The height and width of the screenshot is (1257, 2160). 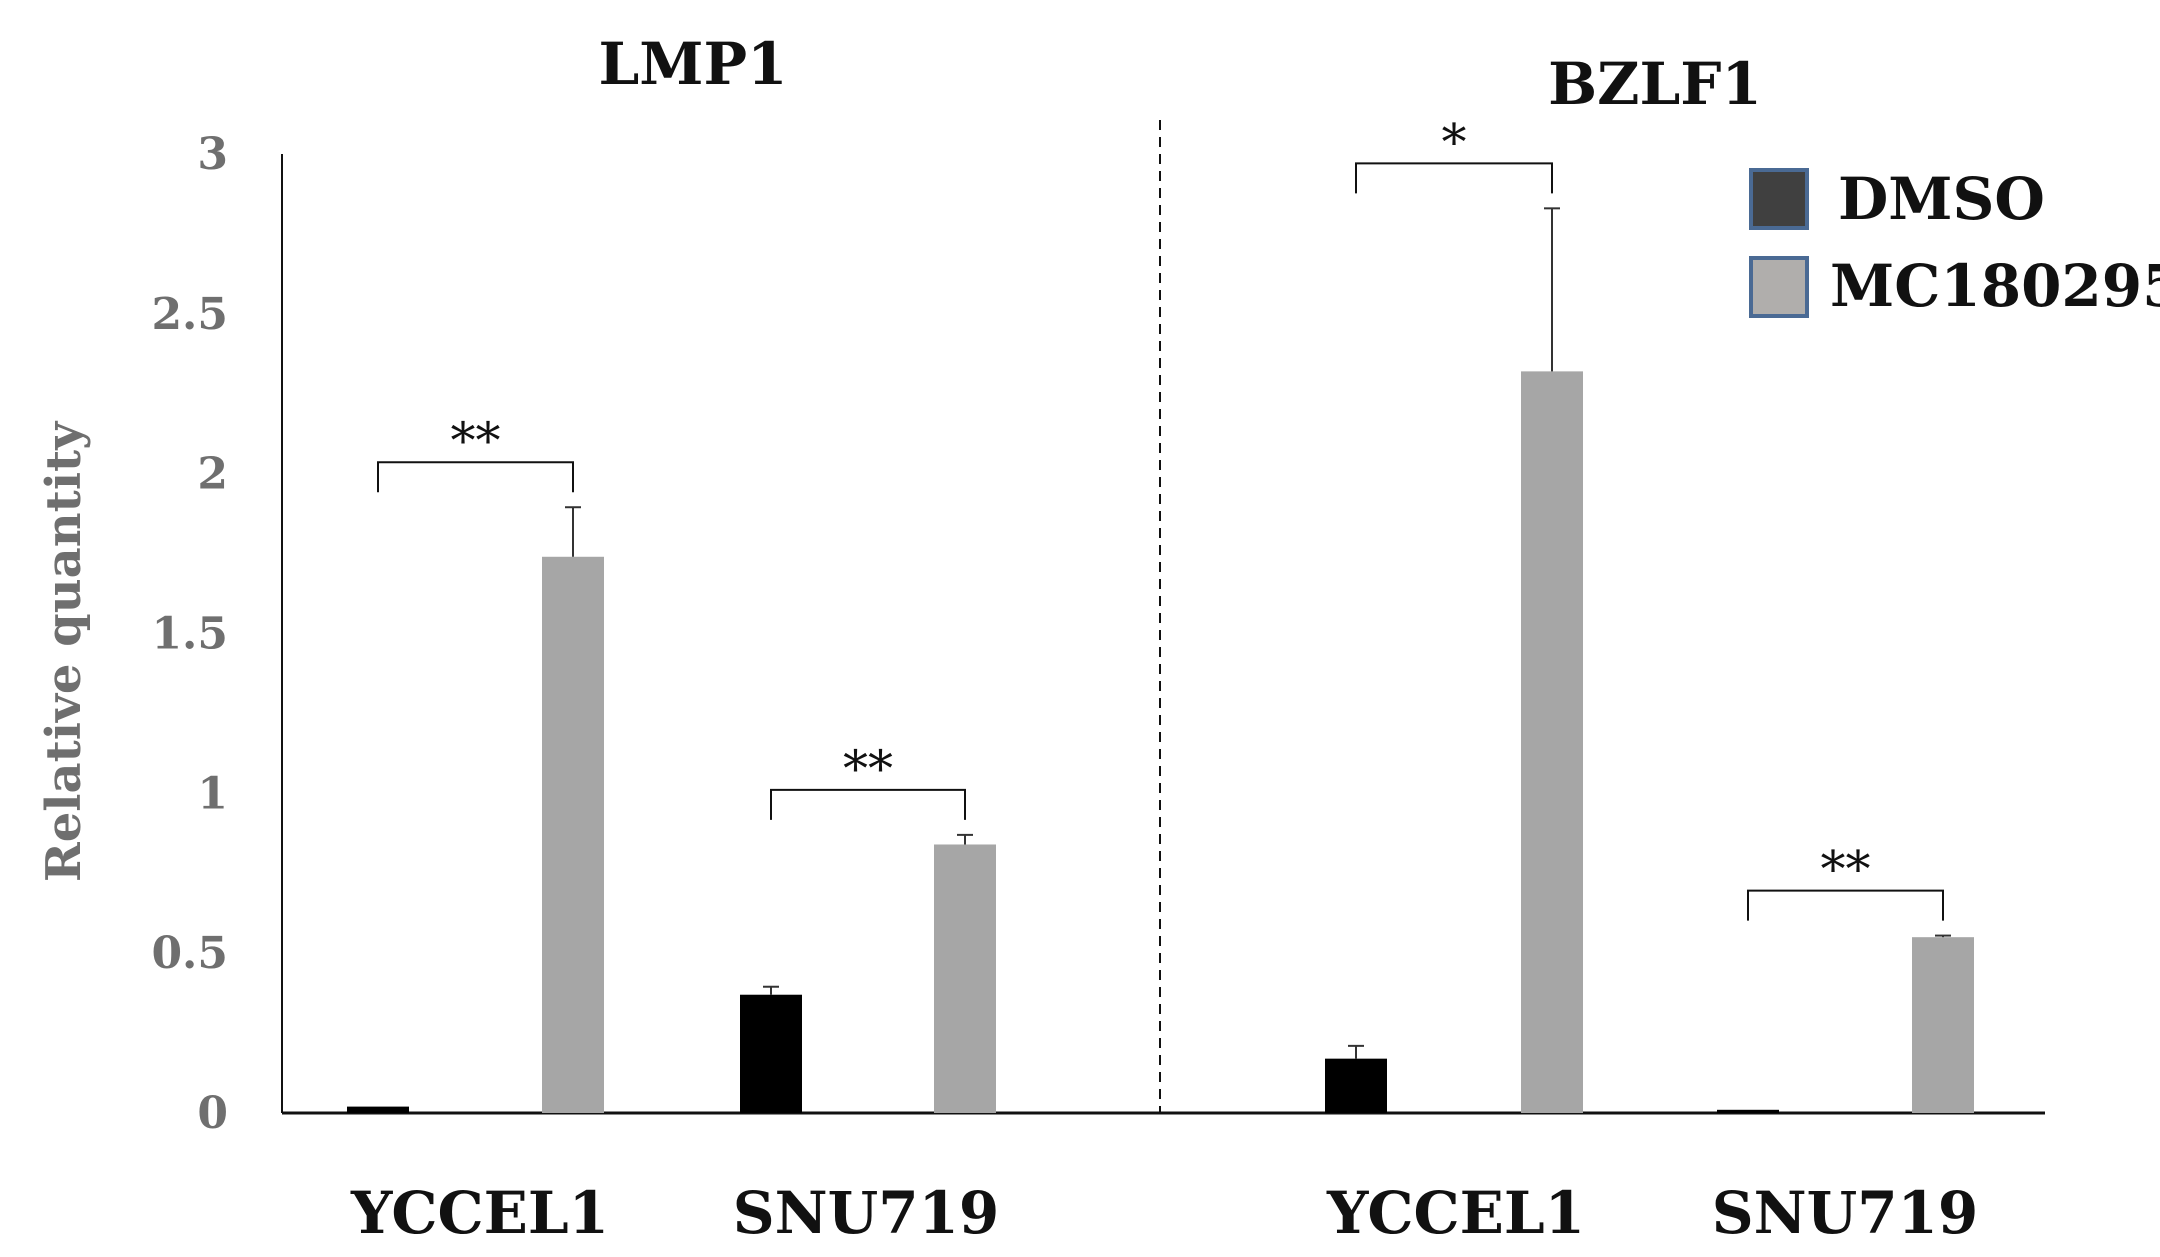 I want to click on legend: DMSO MC180295, so click(x=1954, y=242).